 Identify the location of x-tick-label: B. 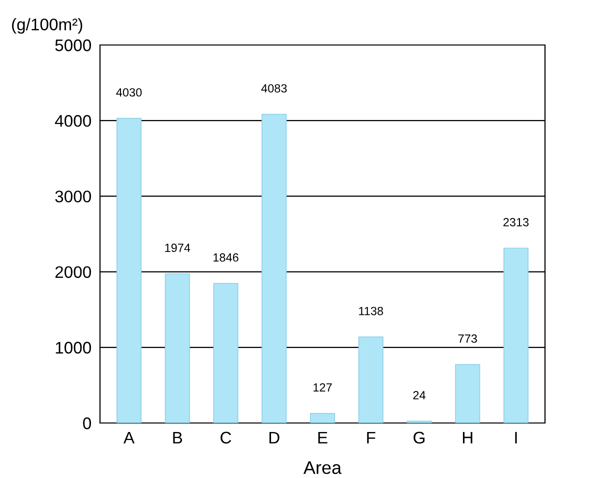
(177, 438).